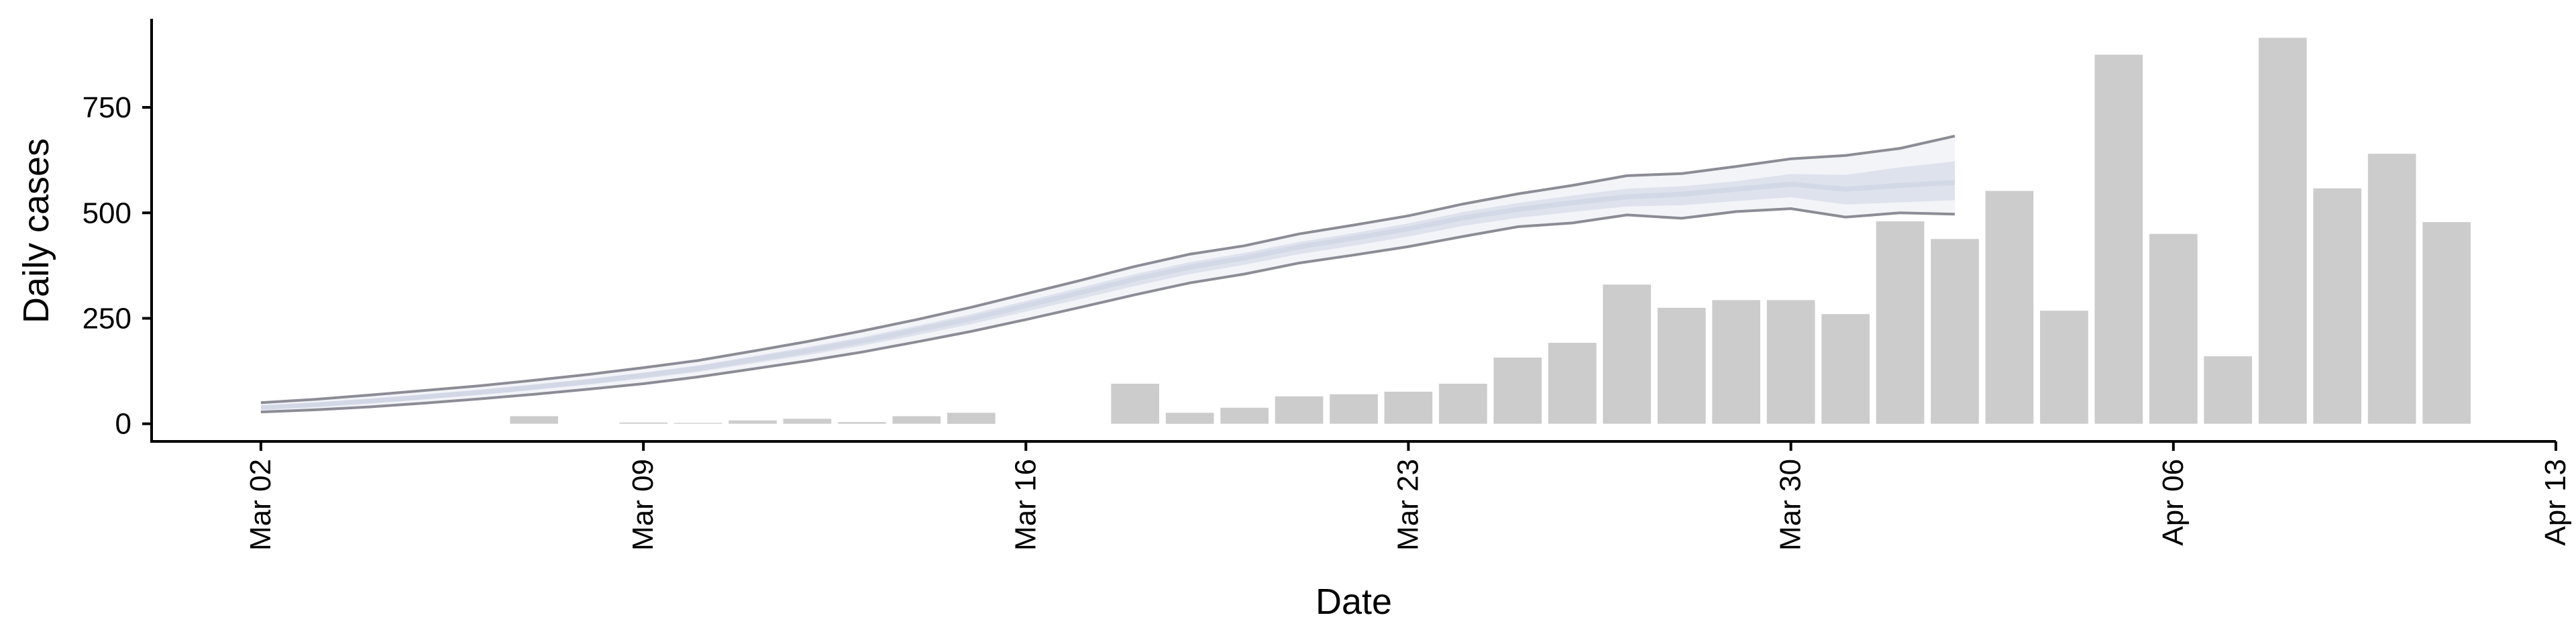  What do you see at coordinates (107, 318) in the screenshot?
I see `y-tick-label-250: 250` at bounding box center [107, 318].